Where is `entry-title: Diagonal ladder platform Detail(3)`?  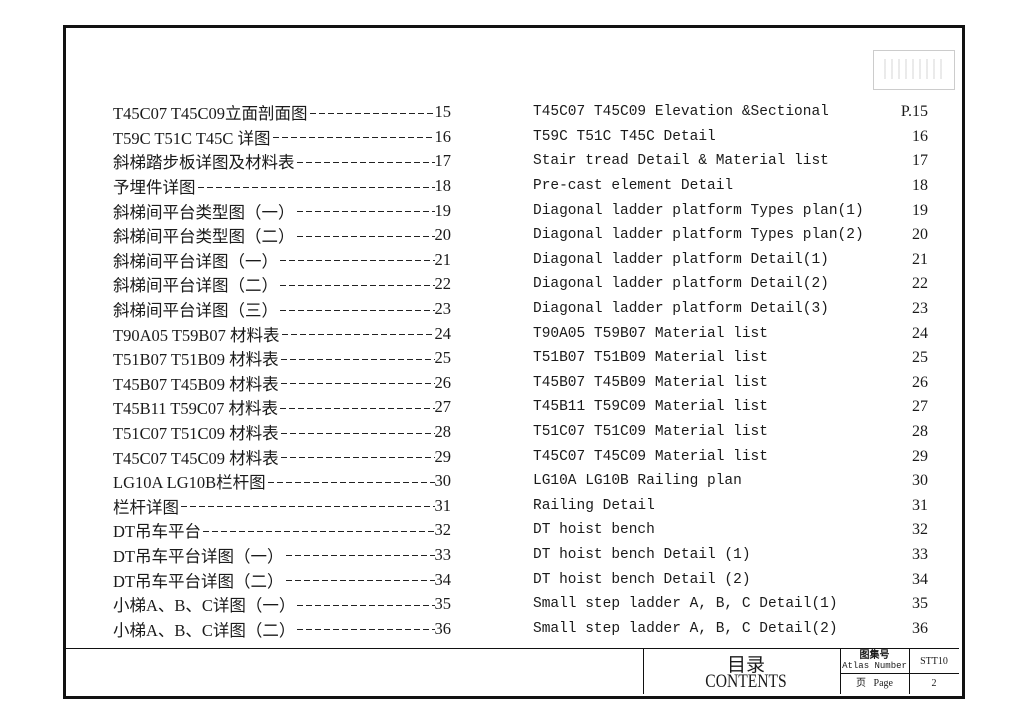 entry-title: Diagonal ladder platform Detail(3) is located at coordinates (681, 309).